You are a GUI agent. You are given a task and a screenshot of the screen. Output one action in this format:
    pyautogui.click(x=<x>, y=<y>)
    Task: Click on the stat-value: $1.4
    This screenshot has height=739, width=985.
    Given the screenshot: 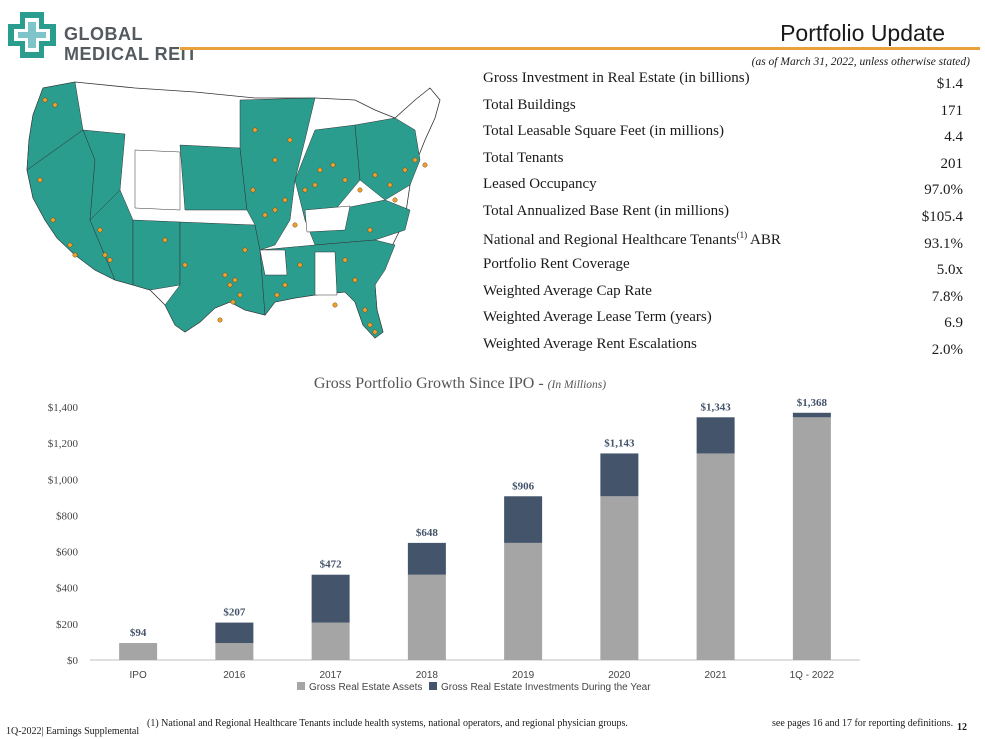 What is the action you would take?
    pyautogui.click(x=949, y=84)
    